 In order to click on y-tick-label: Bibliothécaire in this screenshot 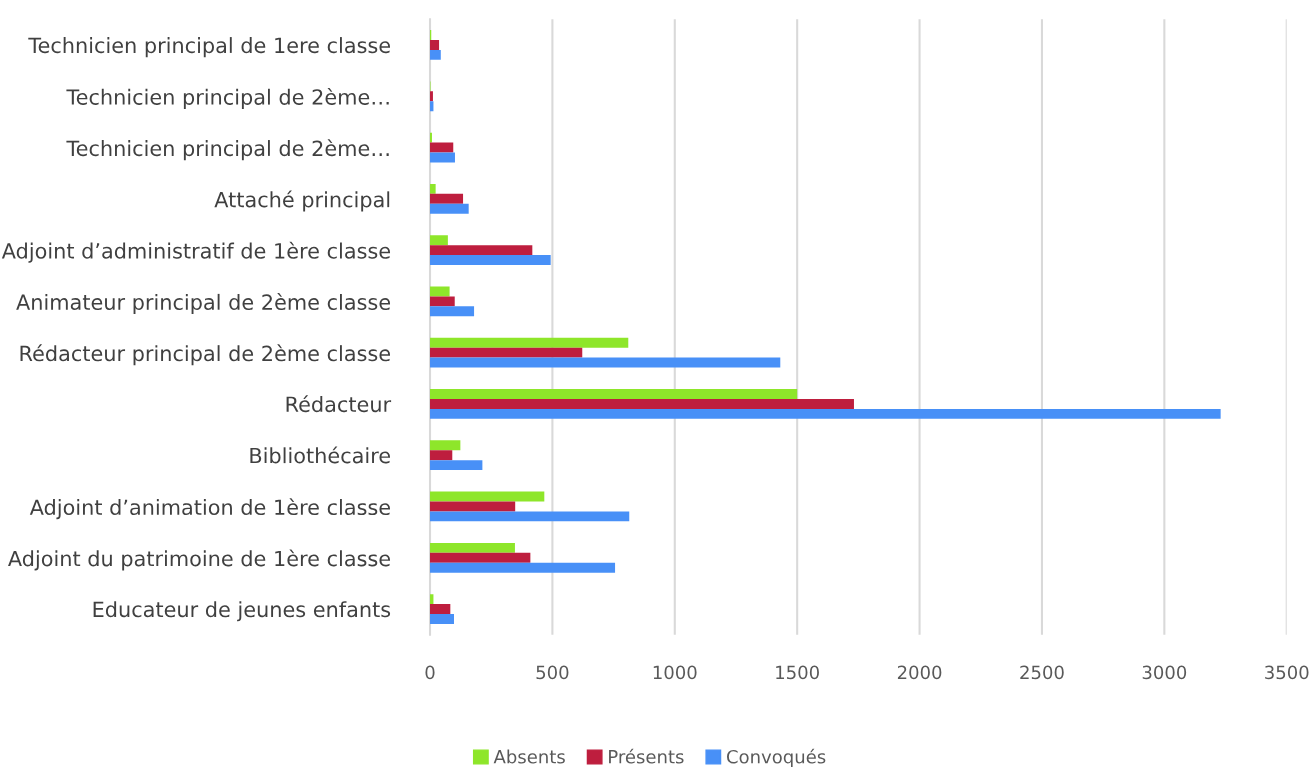, I will do `click(320, 455)`.